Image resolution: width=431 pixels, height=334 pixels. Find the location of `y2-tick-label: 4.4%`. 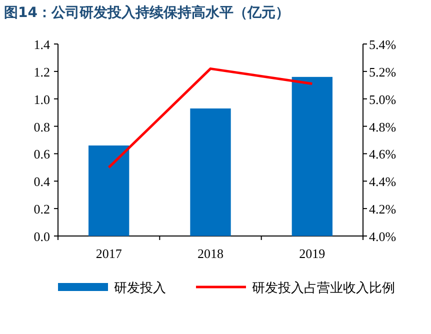

y2-tick-label: 4.4% is located at coordinates (382, 182).